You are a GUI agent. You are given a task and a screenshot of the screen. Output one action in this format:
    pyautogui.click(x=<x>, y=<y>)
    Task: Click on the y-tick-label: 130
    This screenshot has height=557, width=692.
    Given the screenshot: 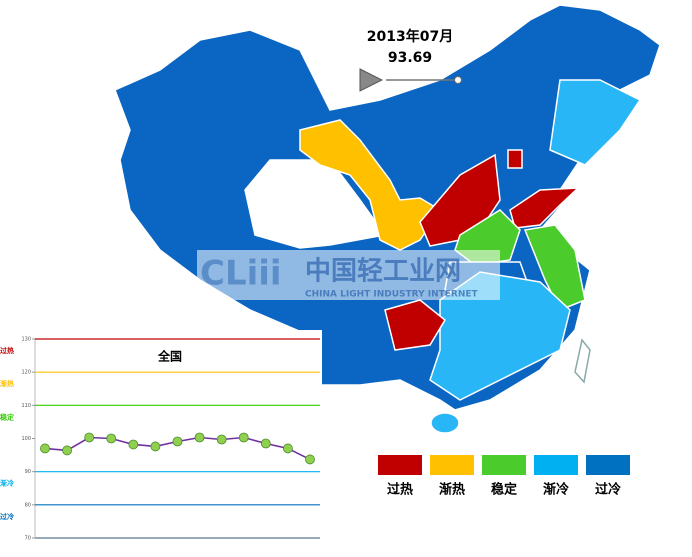 What is the action you would take?
    pyautogui.click(x=26, y=340)
    